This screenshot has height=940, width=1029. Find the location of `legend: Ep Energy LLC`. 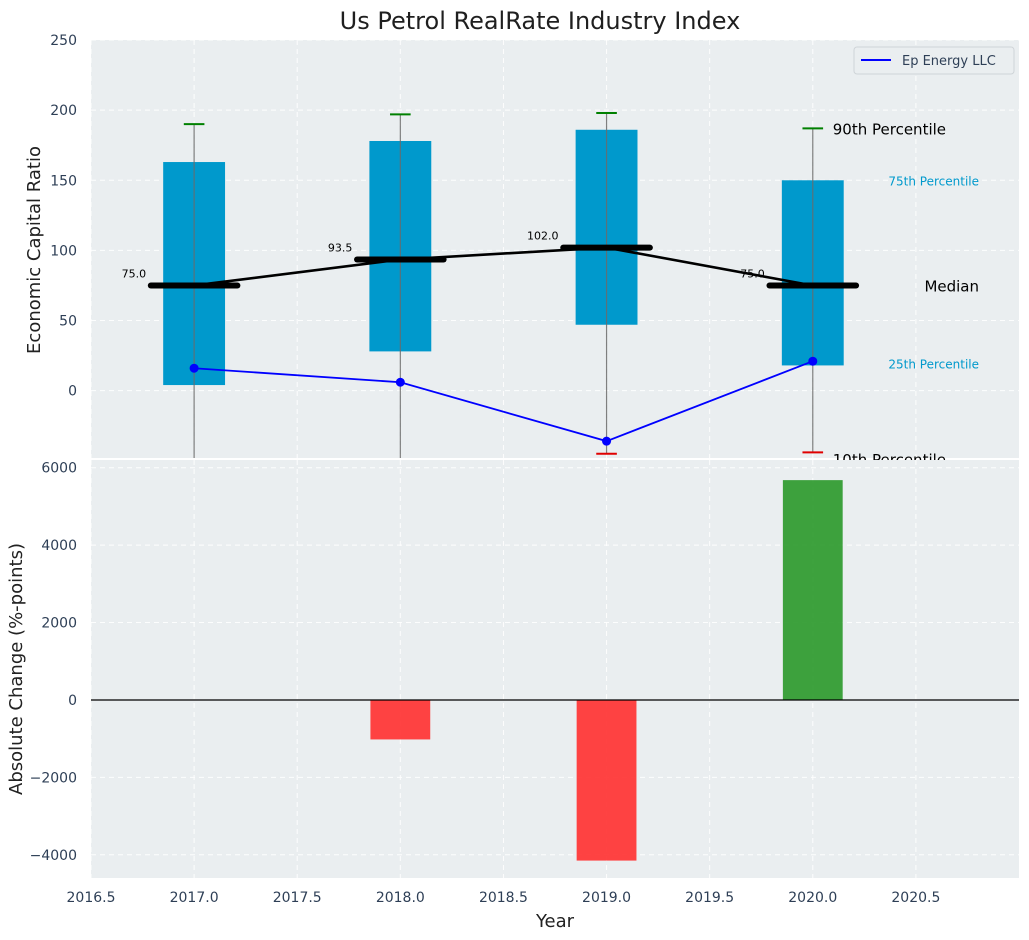

legend: Ep Energy LLC is located at coordinates (934, 60).